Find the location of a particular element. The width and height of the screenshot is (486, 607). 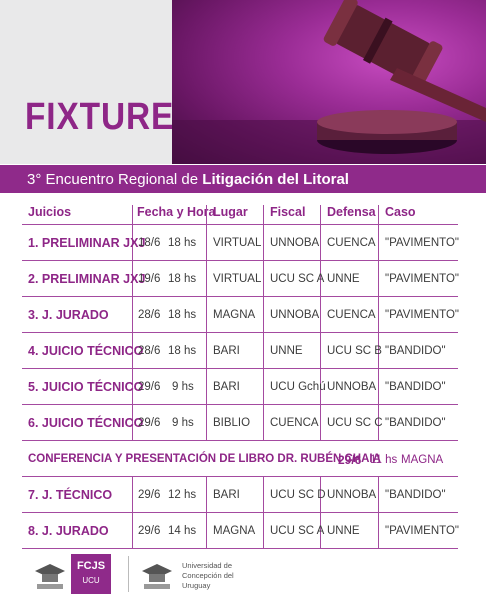

row-number: 2. is located at coordinates (33, 279).